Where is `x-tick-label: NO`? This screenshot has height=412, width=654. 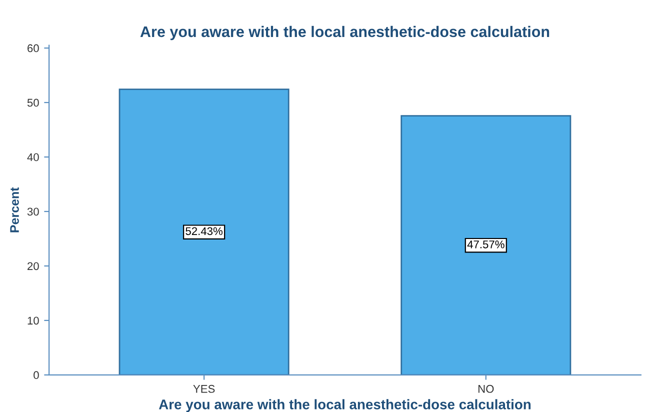
x-tick-label: NO is located at coordinates (486, 388).